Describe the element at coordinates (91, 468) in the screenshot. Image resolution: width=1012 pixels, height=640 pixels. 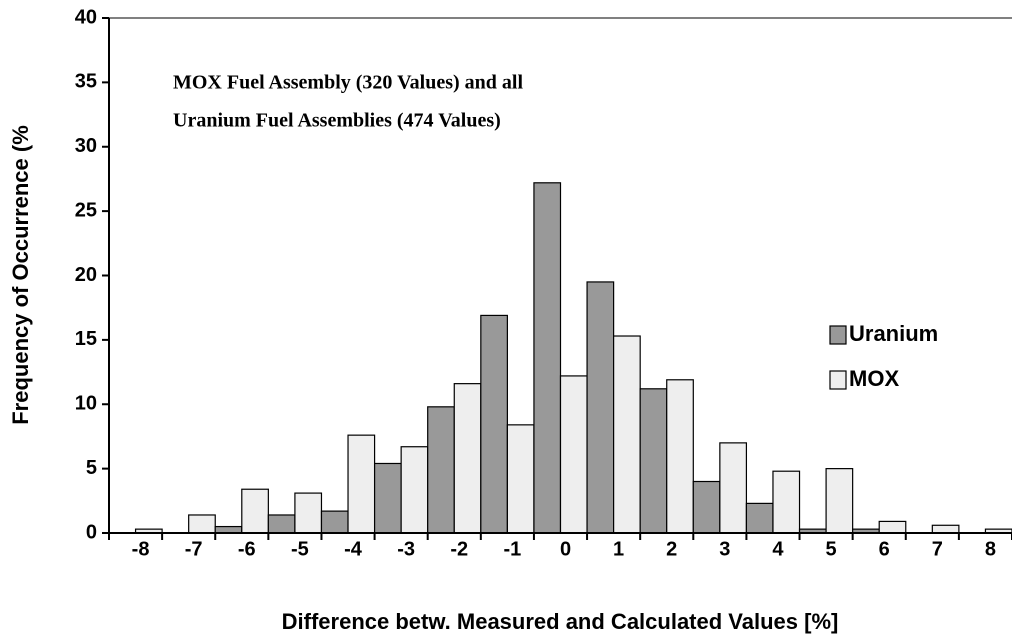
I see `y-tick-label: 5` at that location.